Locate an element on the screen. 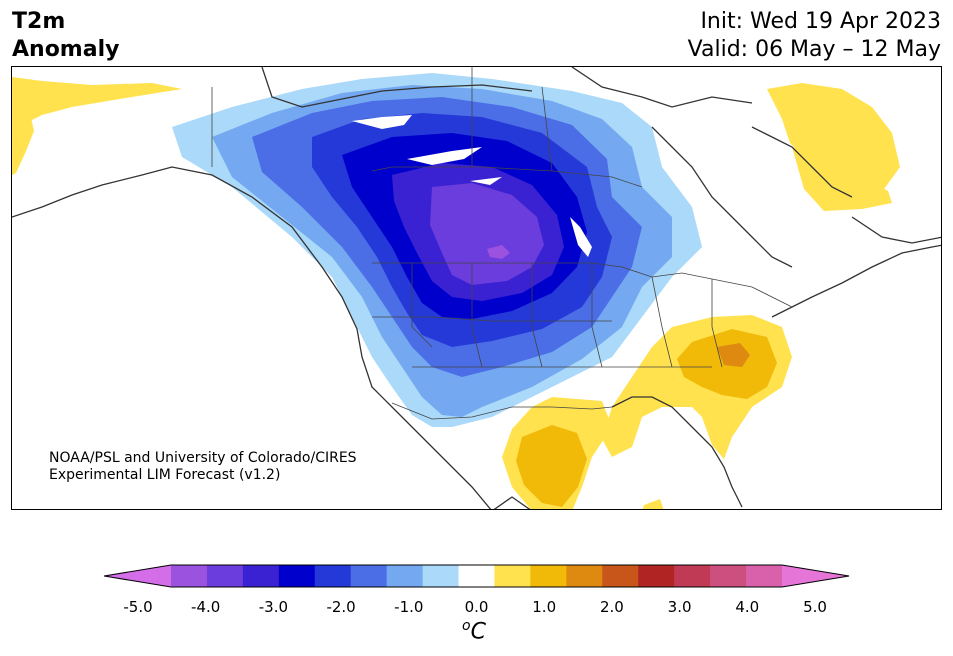 The height and width of the screenshot is (656, 953). colorbar is located at coordinates (477, 576).